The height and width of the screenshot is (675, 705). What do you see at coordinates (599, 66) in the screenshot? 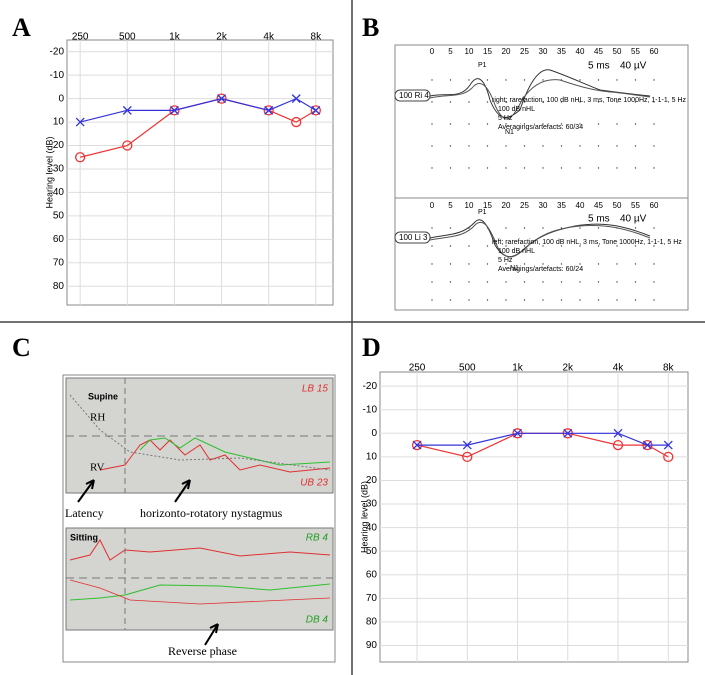
I see `scale: 5 ms` at bounding box center [599, 66].